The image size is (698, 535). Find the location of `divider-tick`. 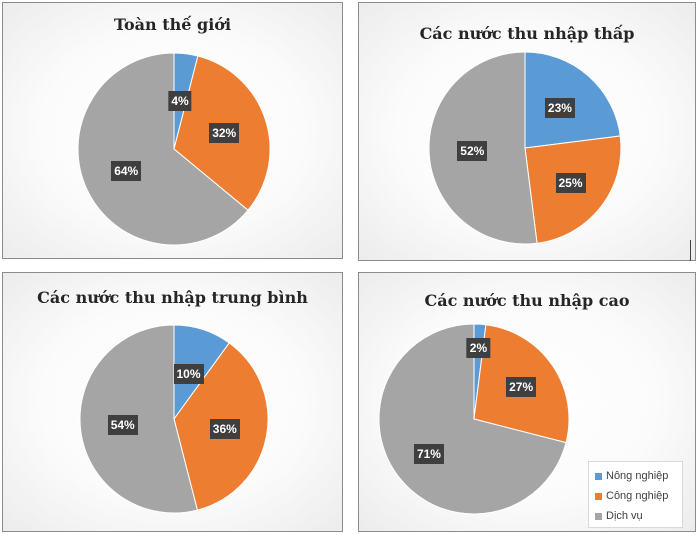

divider-tick is located at coordinates (690, 250).